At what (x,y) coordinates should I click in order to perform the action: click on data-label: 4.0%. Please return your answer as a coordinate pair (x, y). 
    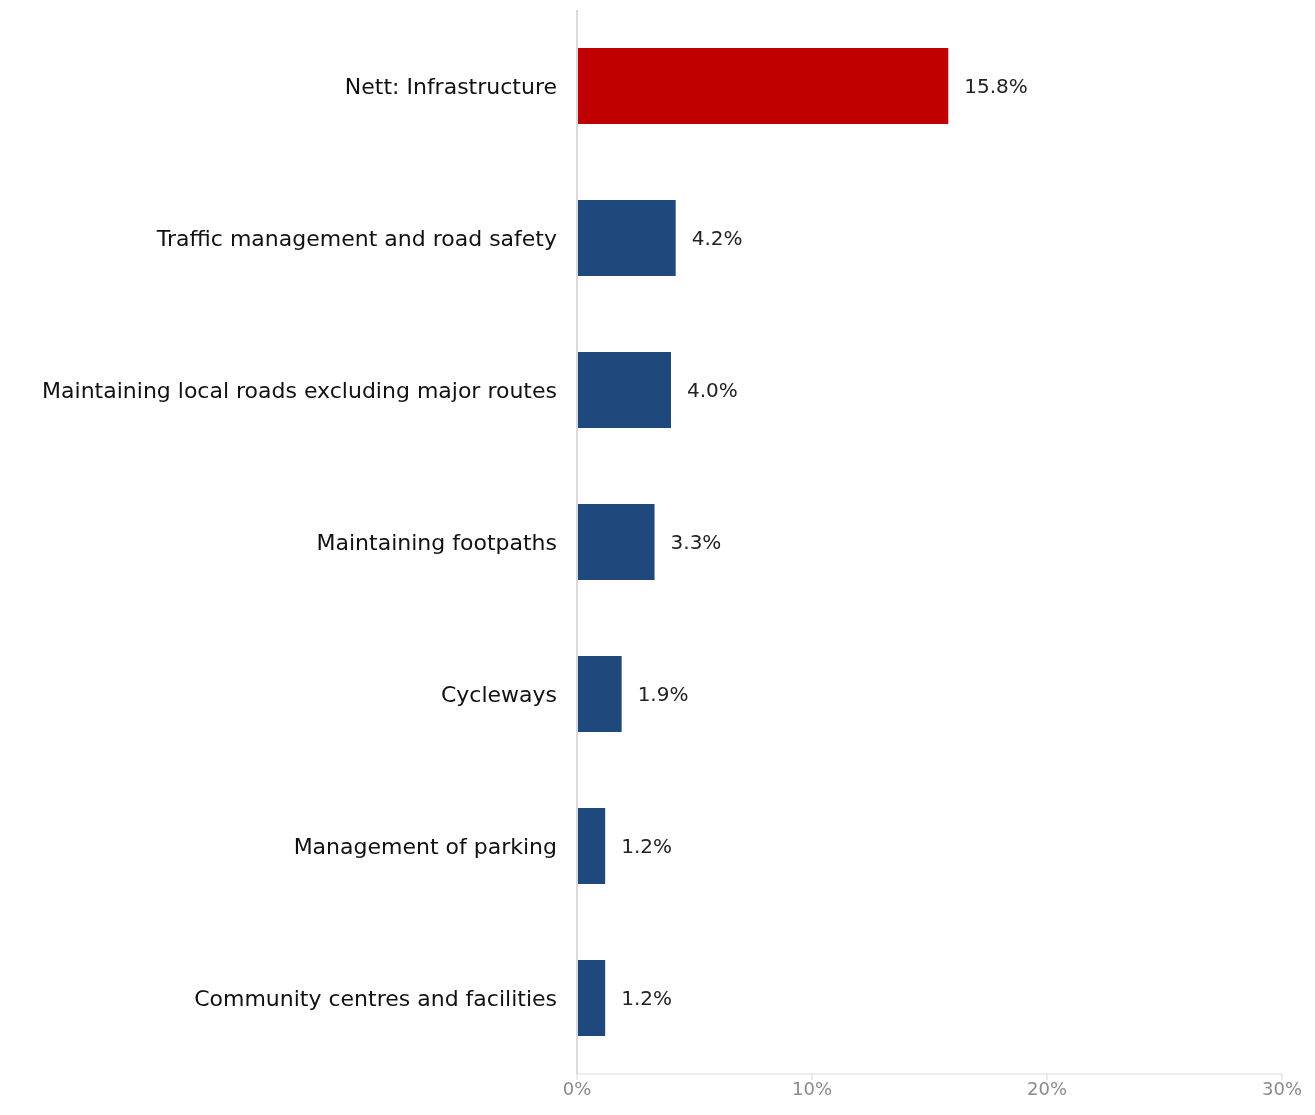
    Looking at the image, I should click on (712, 390).